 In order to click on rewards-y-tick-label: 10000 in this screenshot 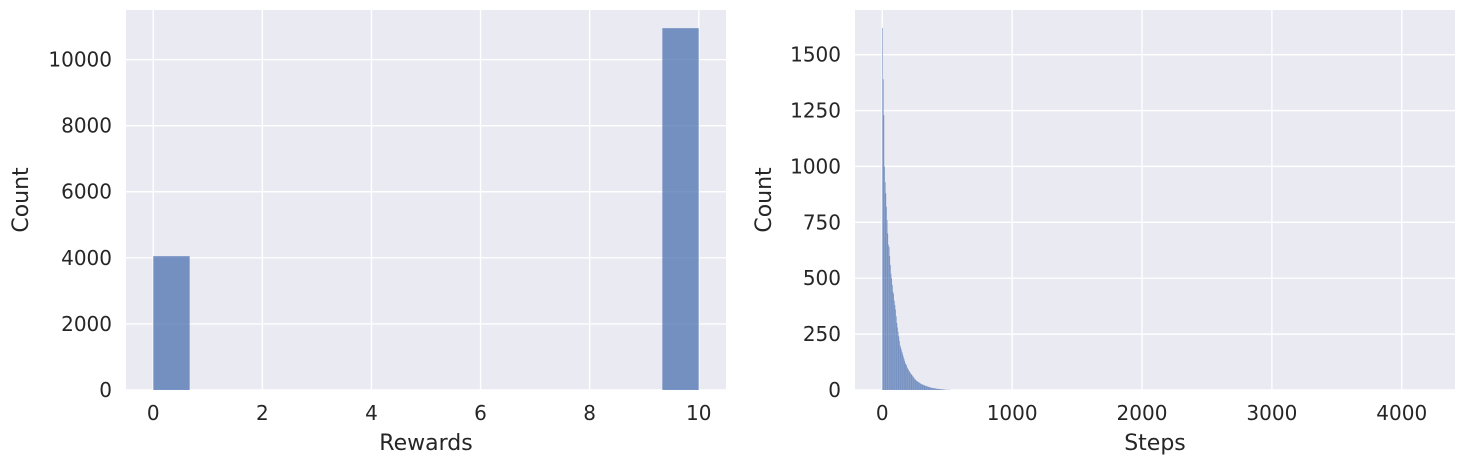, I will do `click(80, 60)`.